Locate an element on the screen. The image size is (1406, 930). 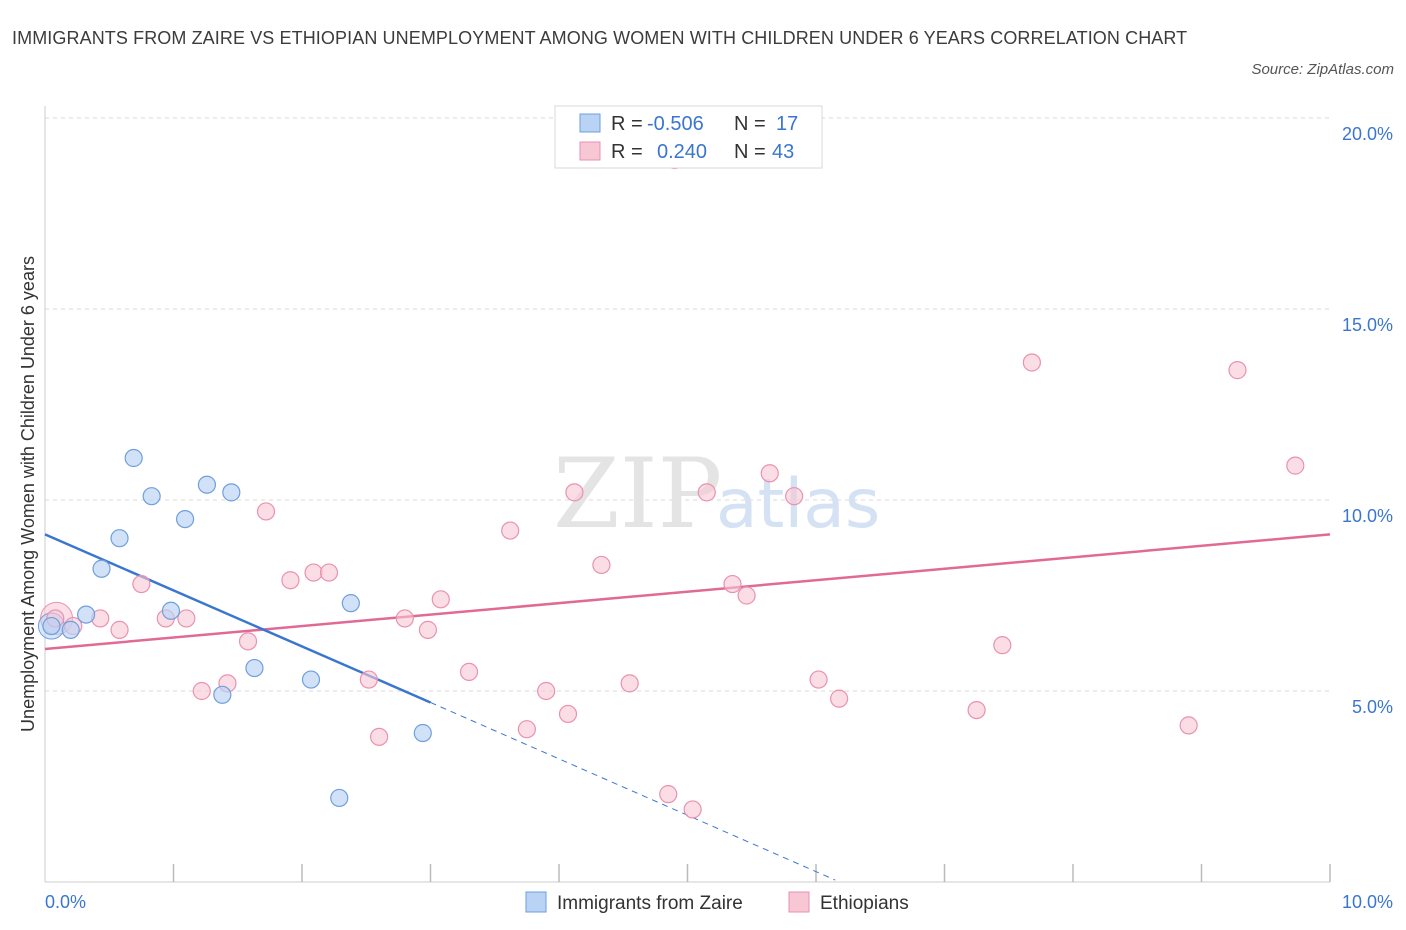
trend-line-ethiopians is located at coordinates (687, 592).